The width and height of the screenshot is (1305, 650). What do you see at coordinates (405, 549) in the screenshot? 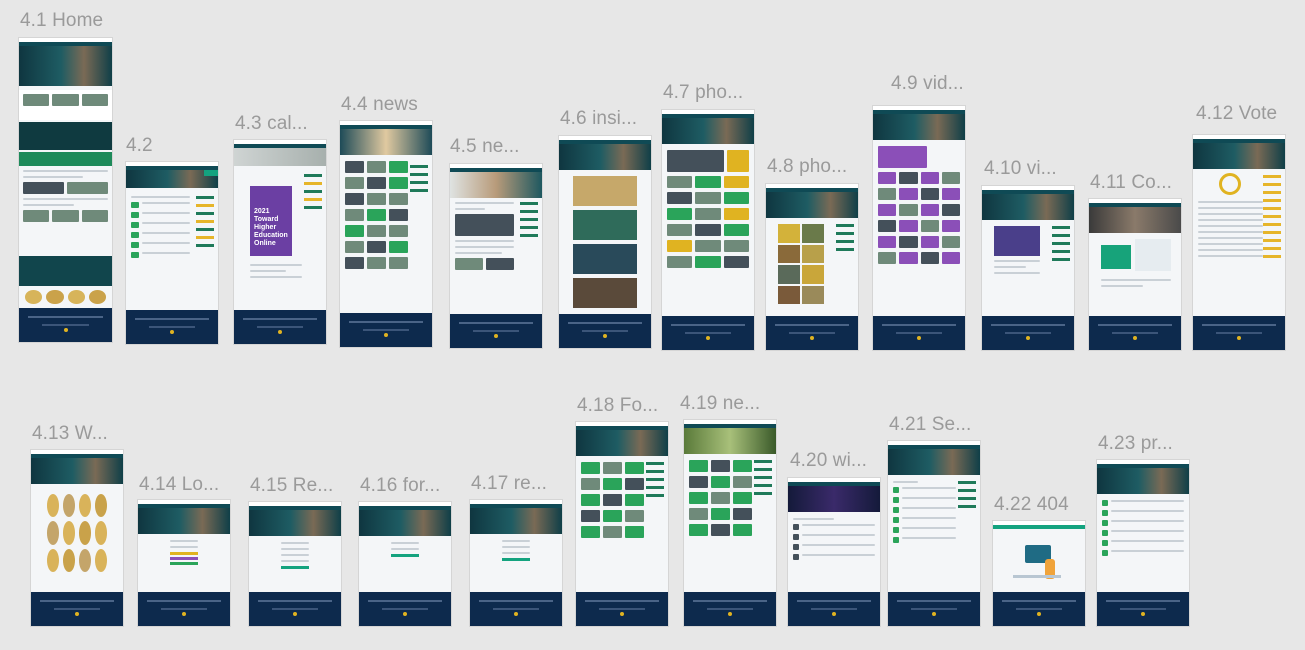
I see `forgot-form` at bounding box center [405, 549].